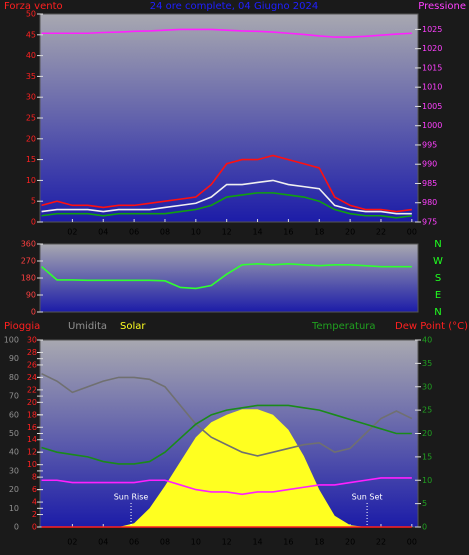 This screenshot has width=469, height=555. I want to click on x-tick-label: 18, so click(319, 542).